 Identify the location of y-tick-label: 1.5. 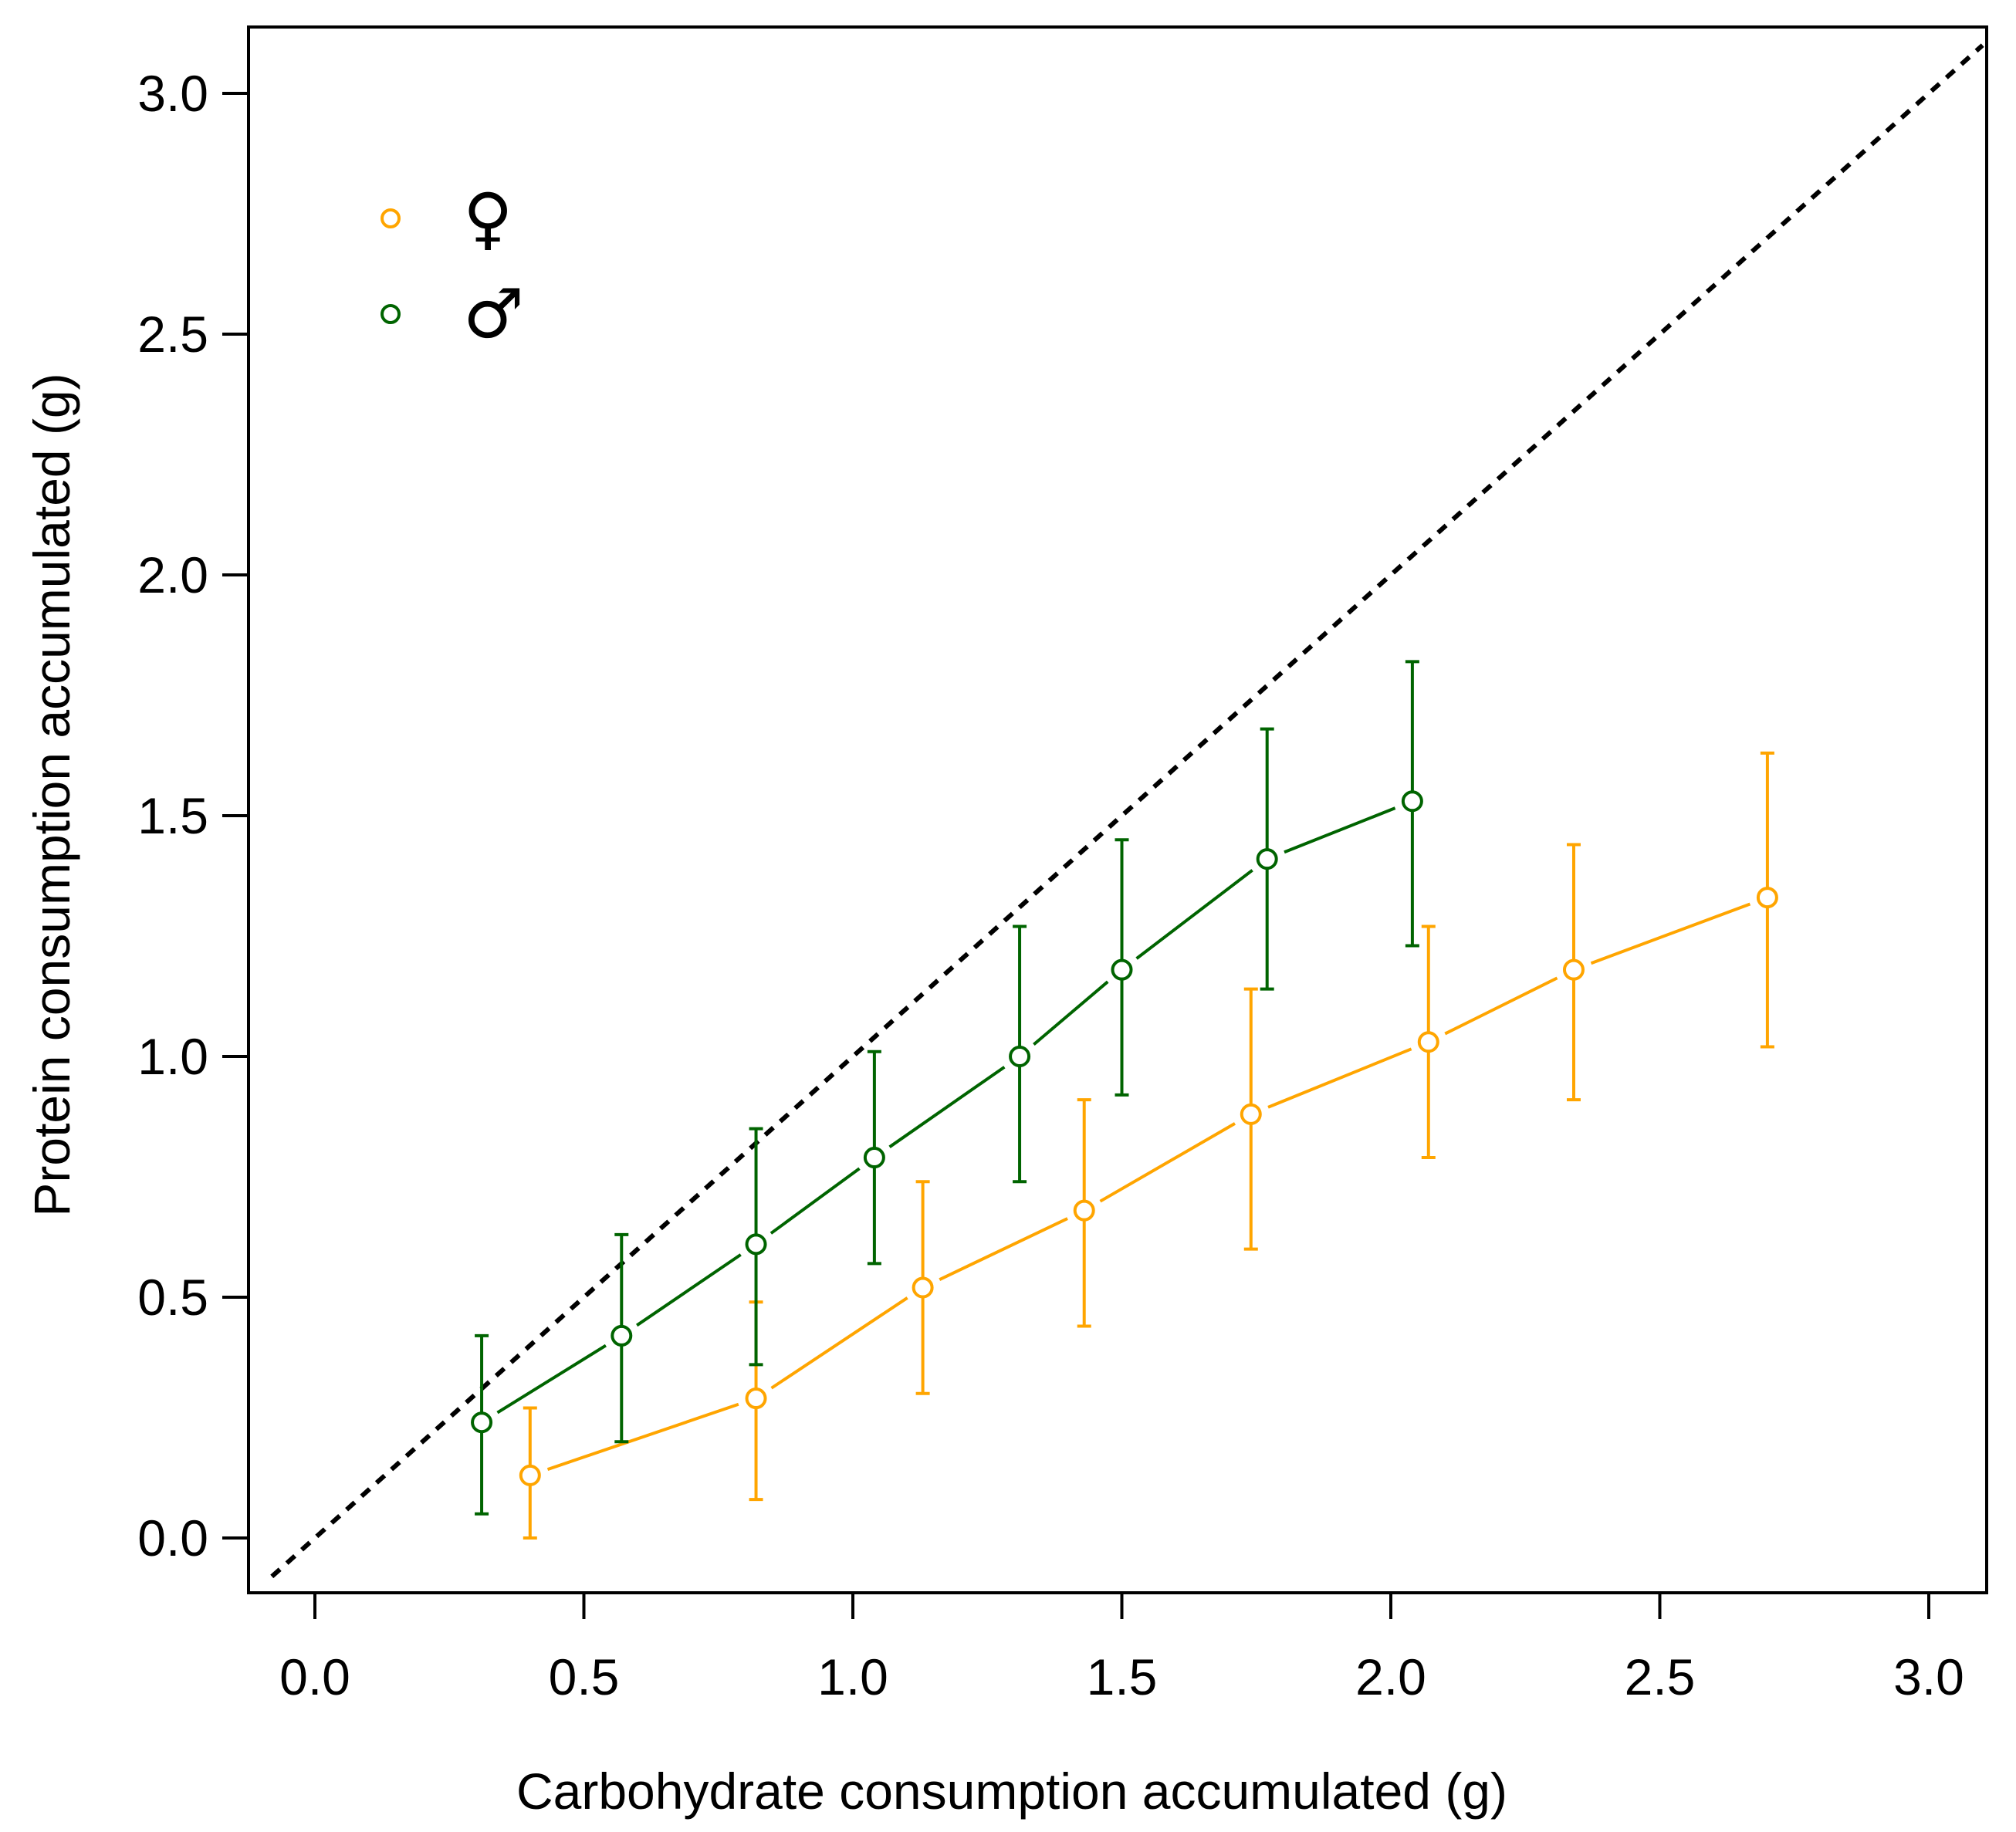
(172, 816).